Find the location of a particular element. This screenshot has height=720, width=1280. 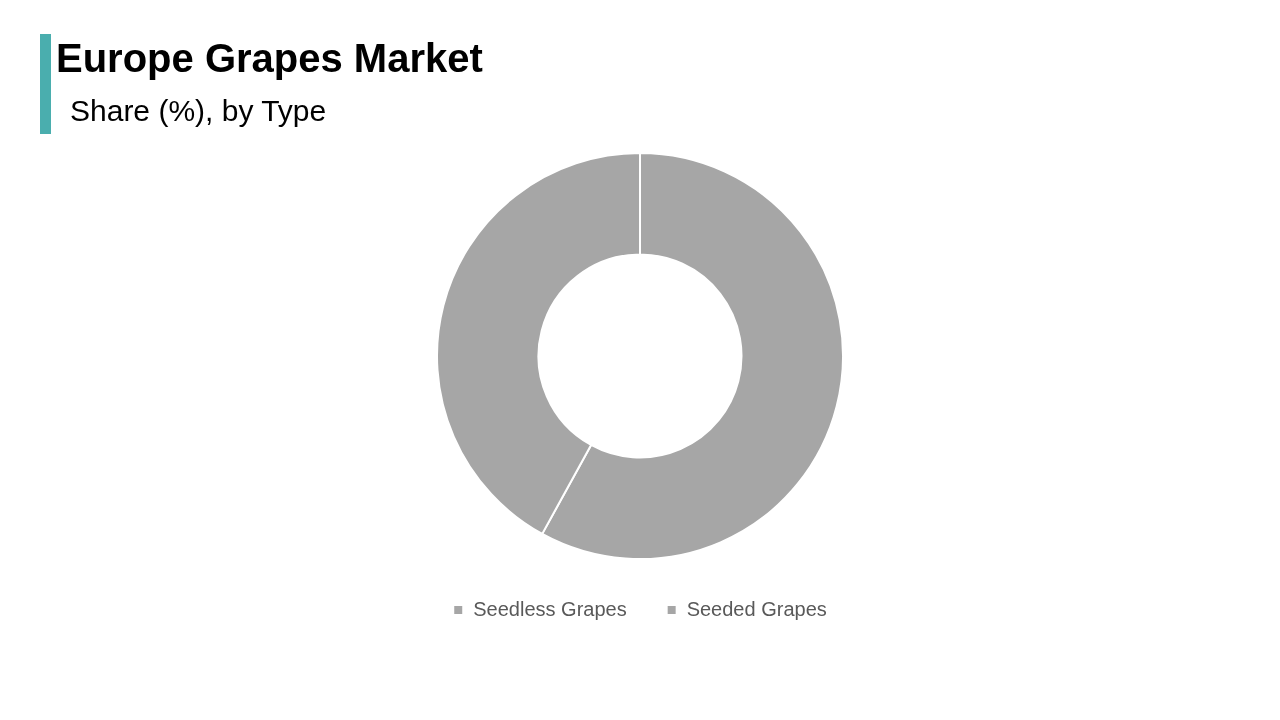

legend-label: Seeded Grapes is located at coordinates (756, 608).